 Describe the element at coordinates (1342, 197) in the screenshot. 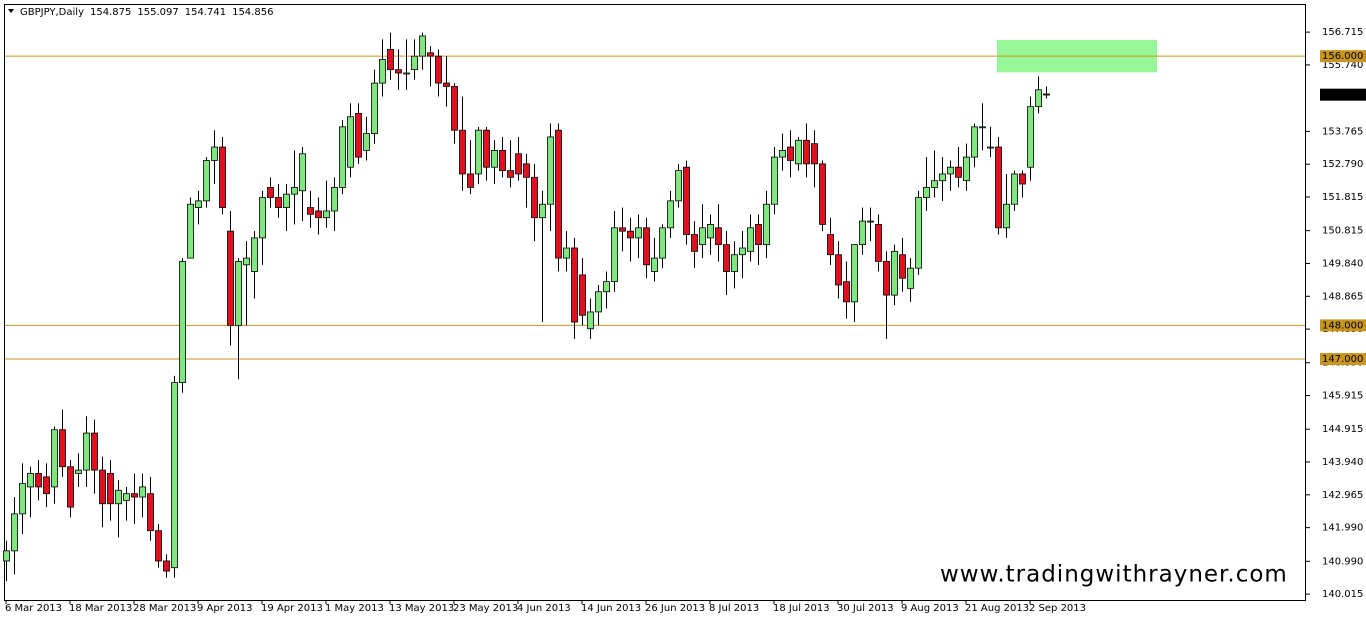

I see `y-tick-label: 151.815` at that location.